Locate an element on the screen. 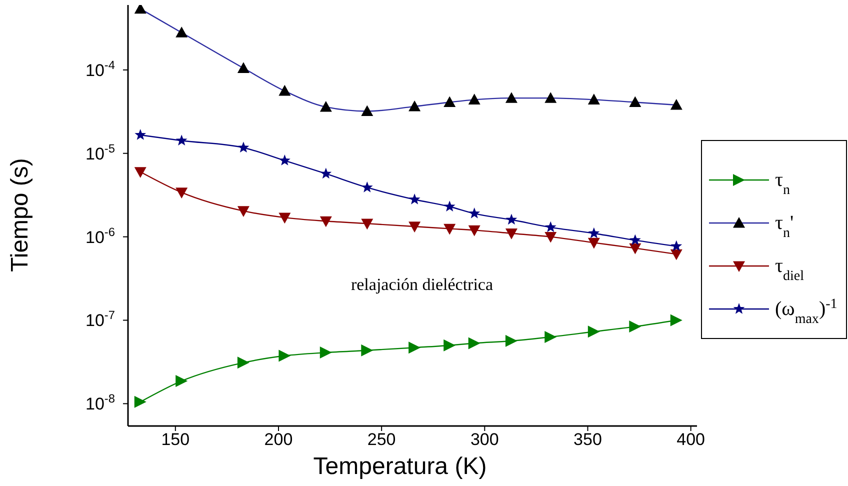 This screenshot has width=848, height=486. y-tick-label: 10$^{-7}$ is located at coordinates (101, 319).